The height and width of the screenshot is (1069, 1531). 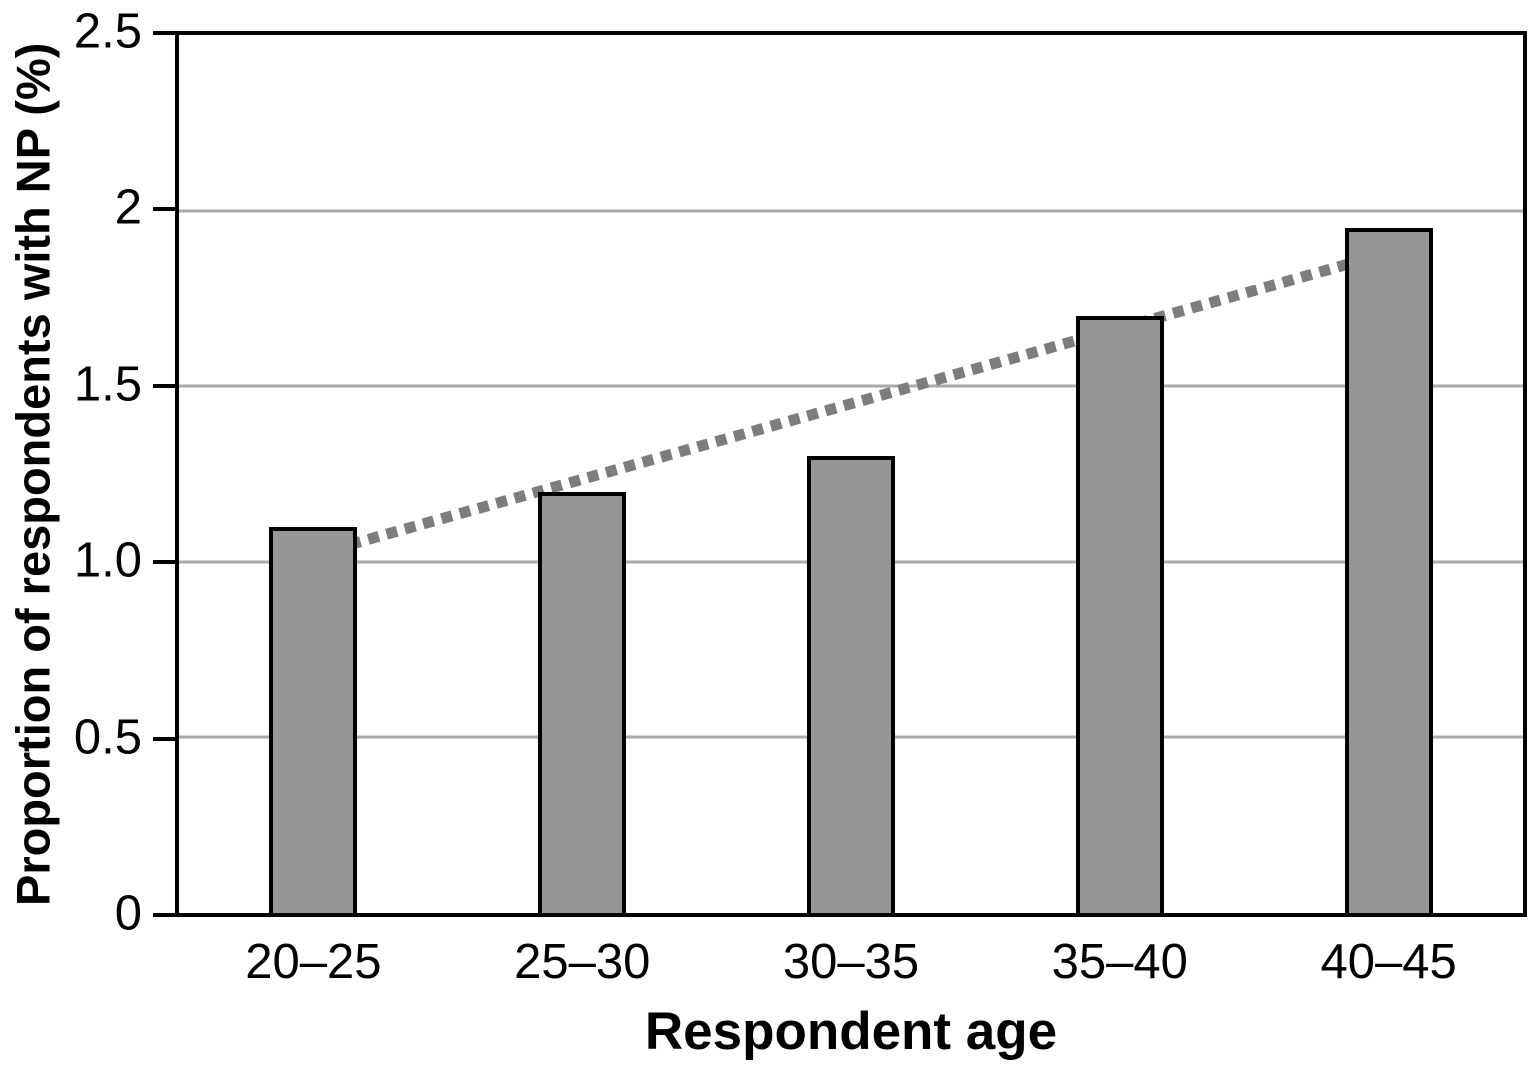 I want to click on x-tick-label: 20–25, so click(x=313, y=962).